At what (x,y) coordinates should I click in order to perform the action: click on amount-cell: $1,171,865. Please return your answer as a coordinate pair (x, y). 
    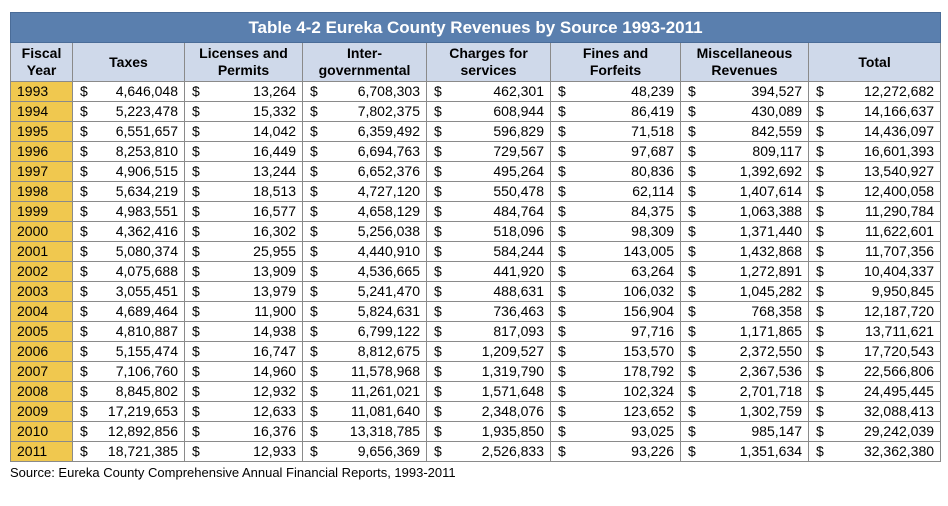
    Looking at the image, I should click on (744, 331).